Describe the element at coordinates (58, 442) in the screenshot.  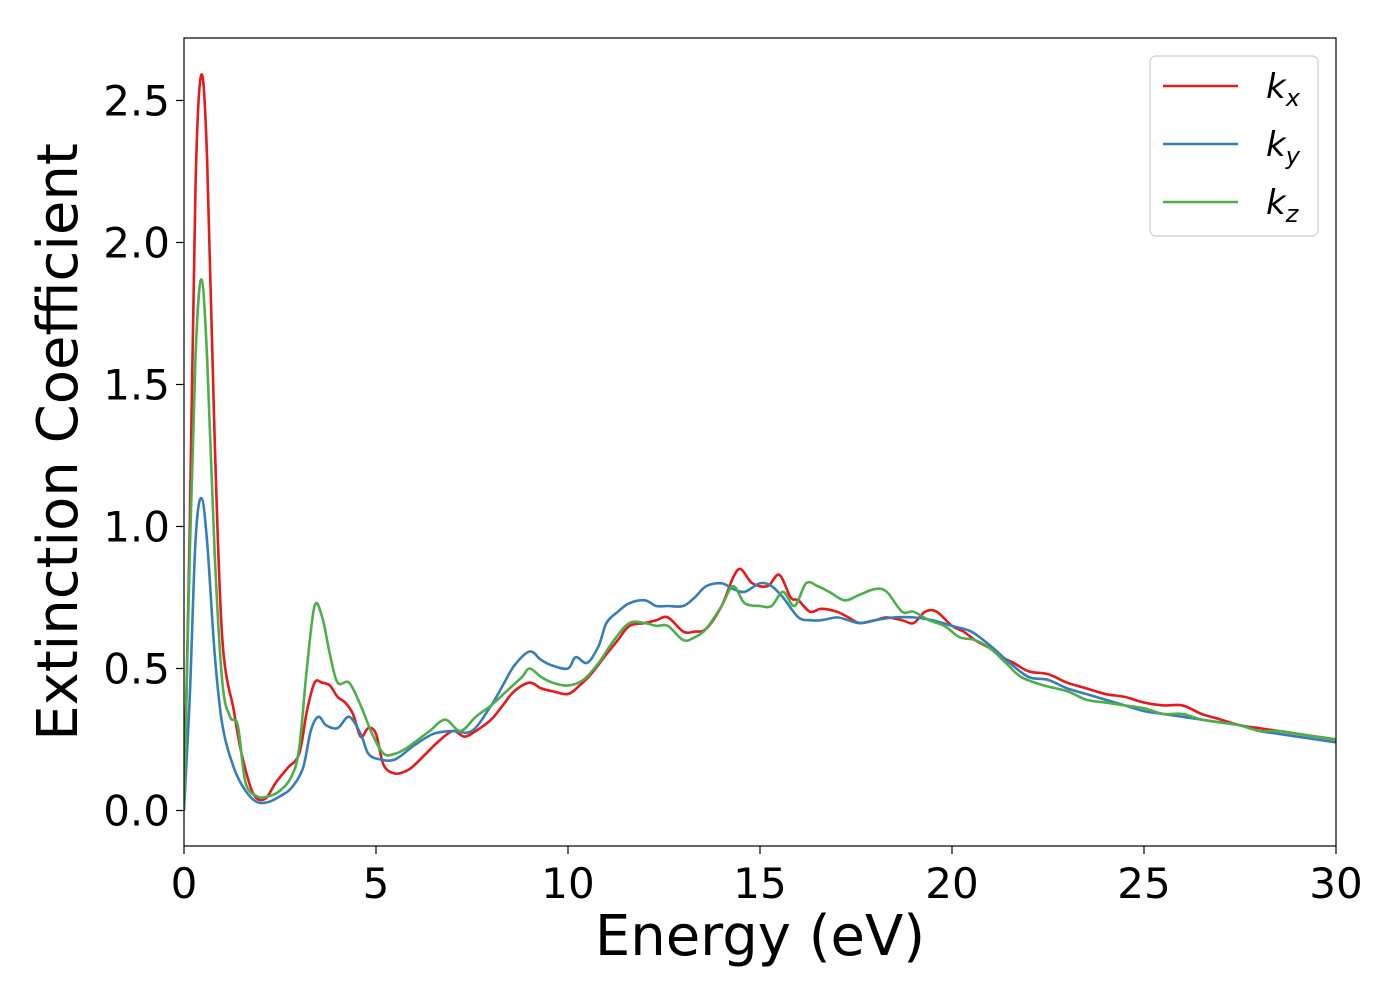
I see `y-axis-title: Extinction Coefficient` at that location.